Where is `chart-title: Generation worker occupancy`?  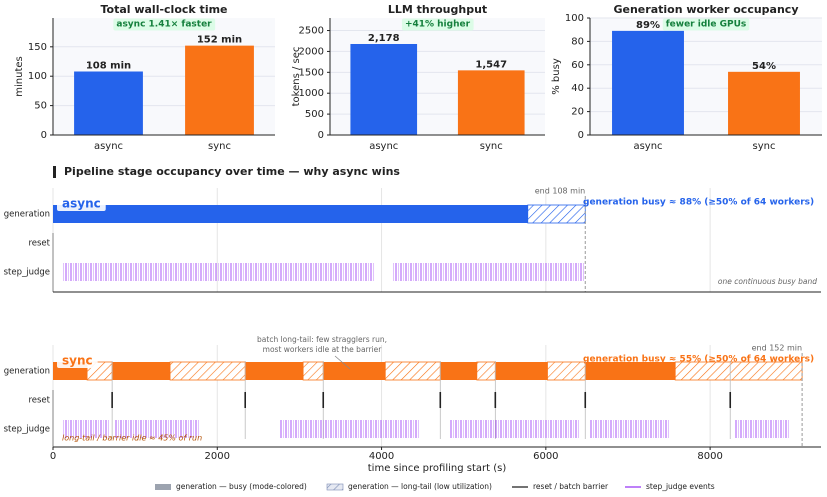
chart-title: Generation worker occupancy is located at coordinates (705, 9).